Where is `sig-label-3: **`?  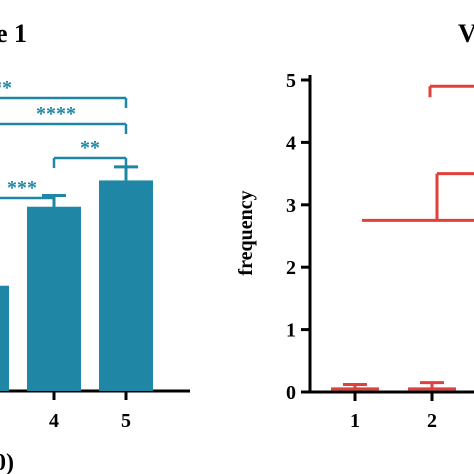
sig-label-3: ** is located at coordinates (90, 148).